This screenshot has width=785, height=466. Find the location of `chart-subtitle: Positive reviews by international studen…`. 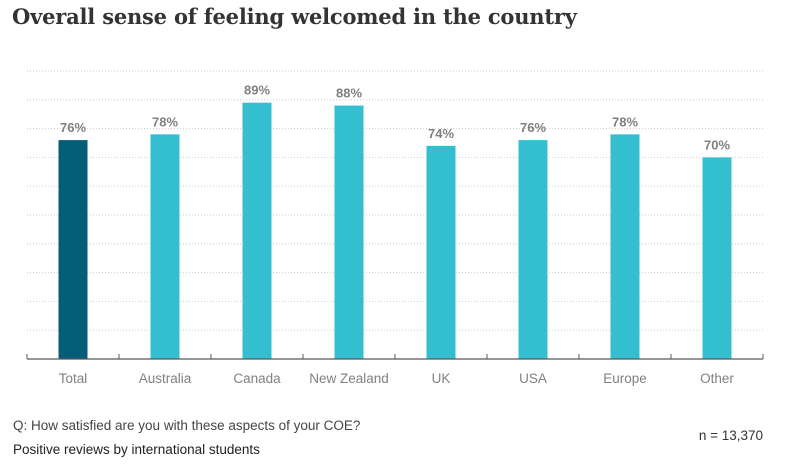

chart-subtitle: Positive reviews by international studen… is located at coordinates (136, 449).